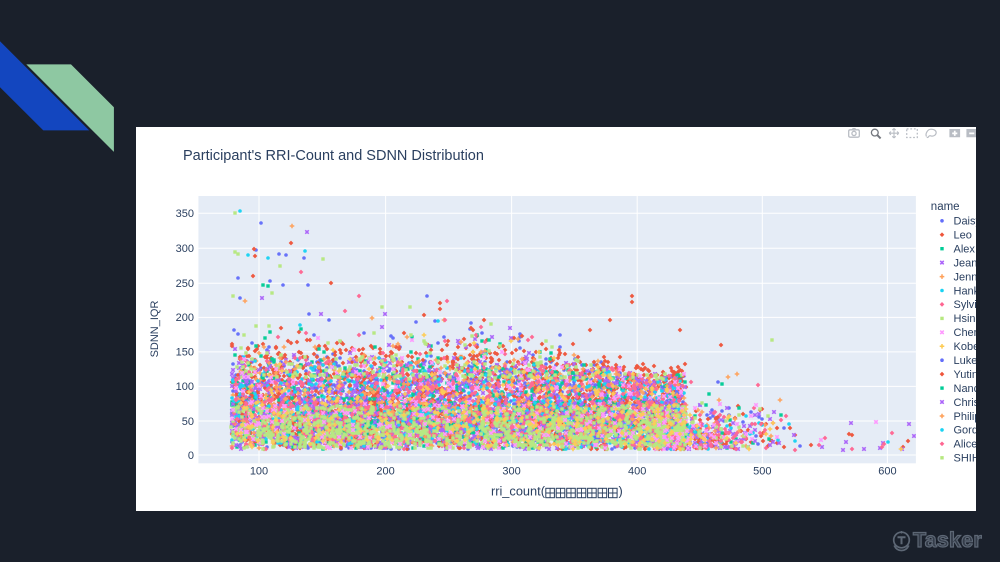 This screenshot has width=1000, height=562. Describe the element at coordinates (188, 422) in the screenshot. I see `svg-text: 50` at that location.